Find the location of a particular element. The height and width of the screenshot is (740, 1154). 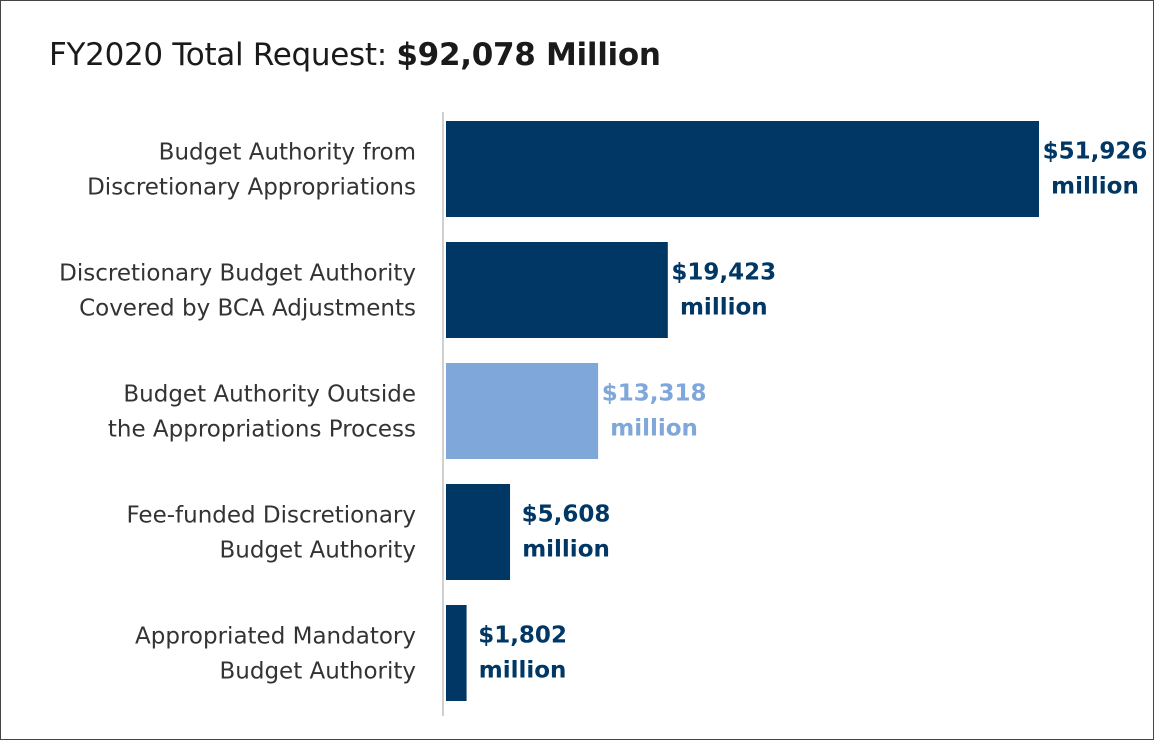

value-label-4-line-2: million is located at coordinates (566, 550).